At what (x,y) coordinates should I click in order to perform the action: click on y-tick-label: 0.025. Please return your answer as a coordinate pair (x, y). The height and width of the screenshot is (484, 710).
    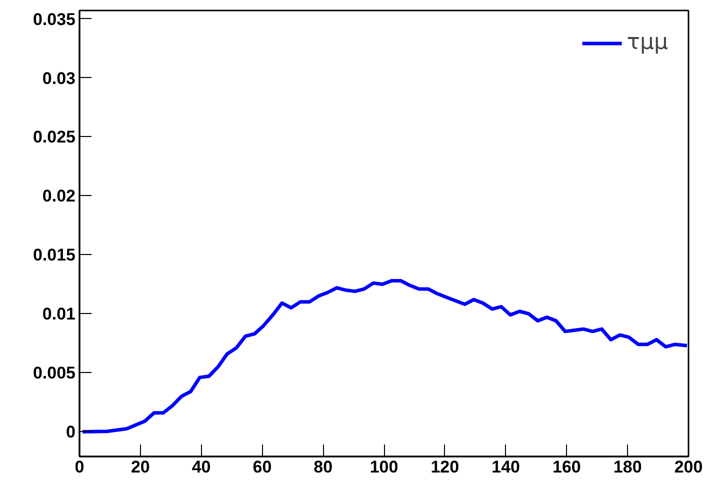
    Looking at the image, I should click on (54, 137).